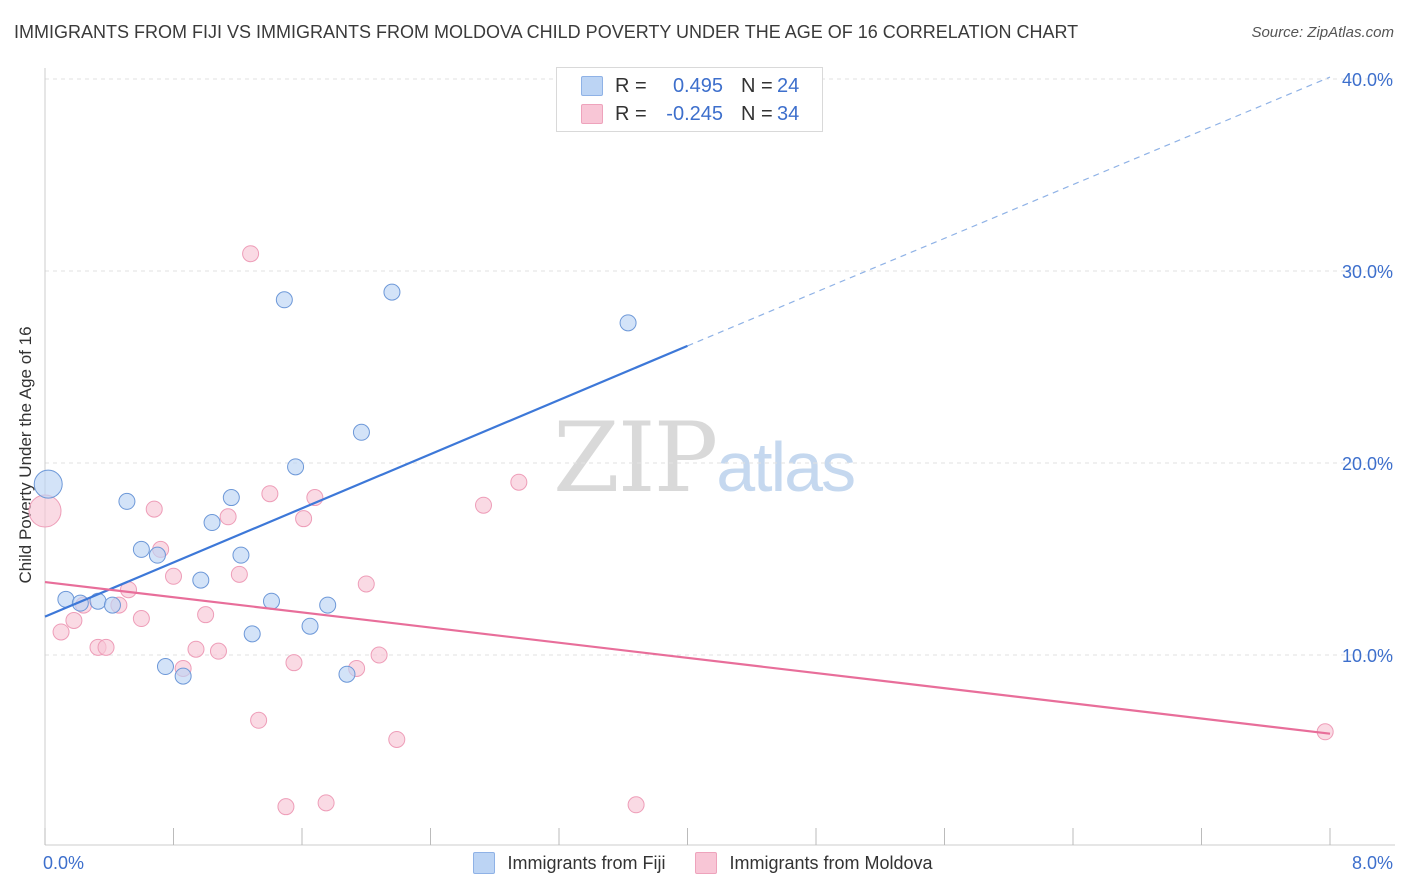  Describe the element at coordinates (697, 85) in the screenshot. I see `legend-r-value: 0.495` at that location.